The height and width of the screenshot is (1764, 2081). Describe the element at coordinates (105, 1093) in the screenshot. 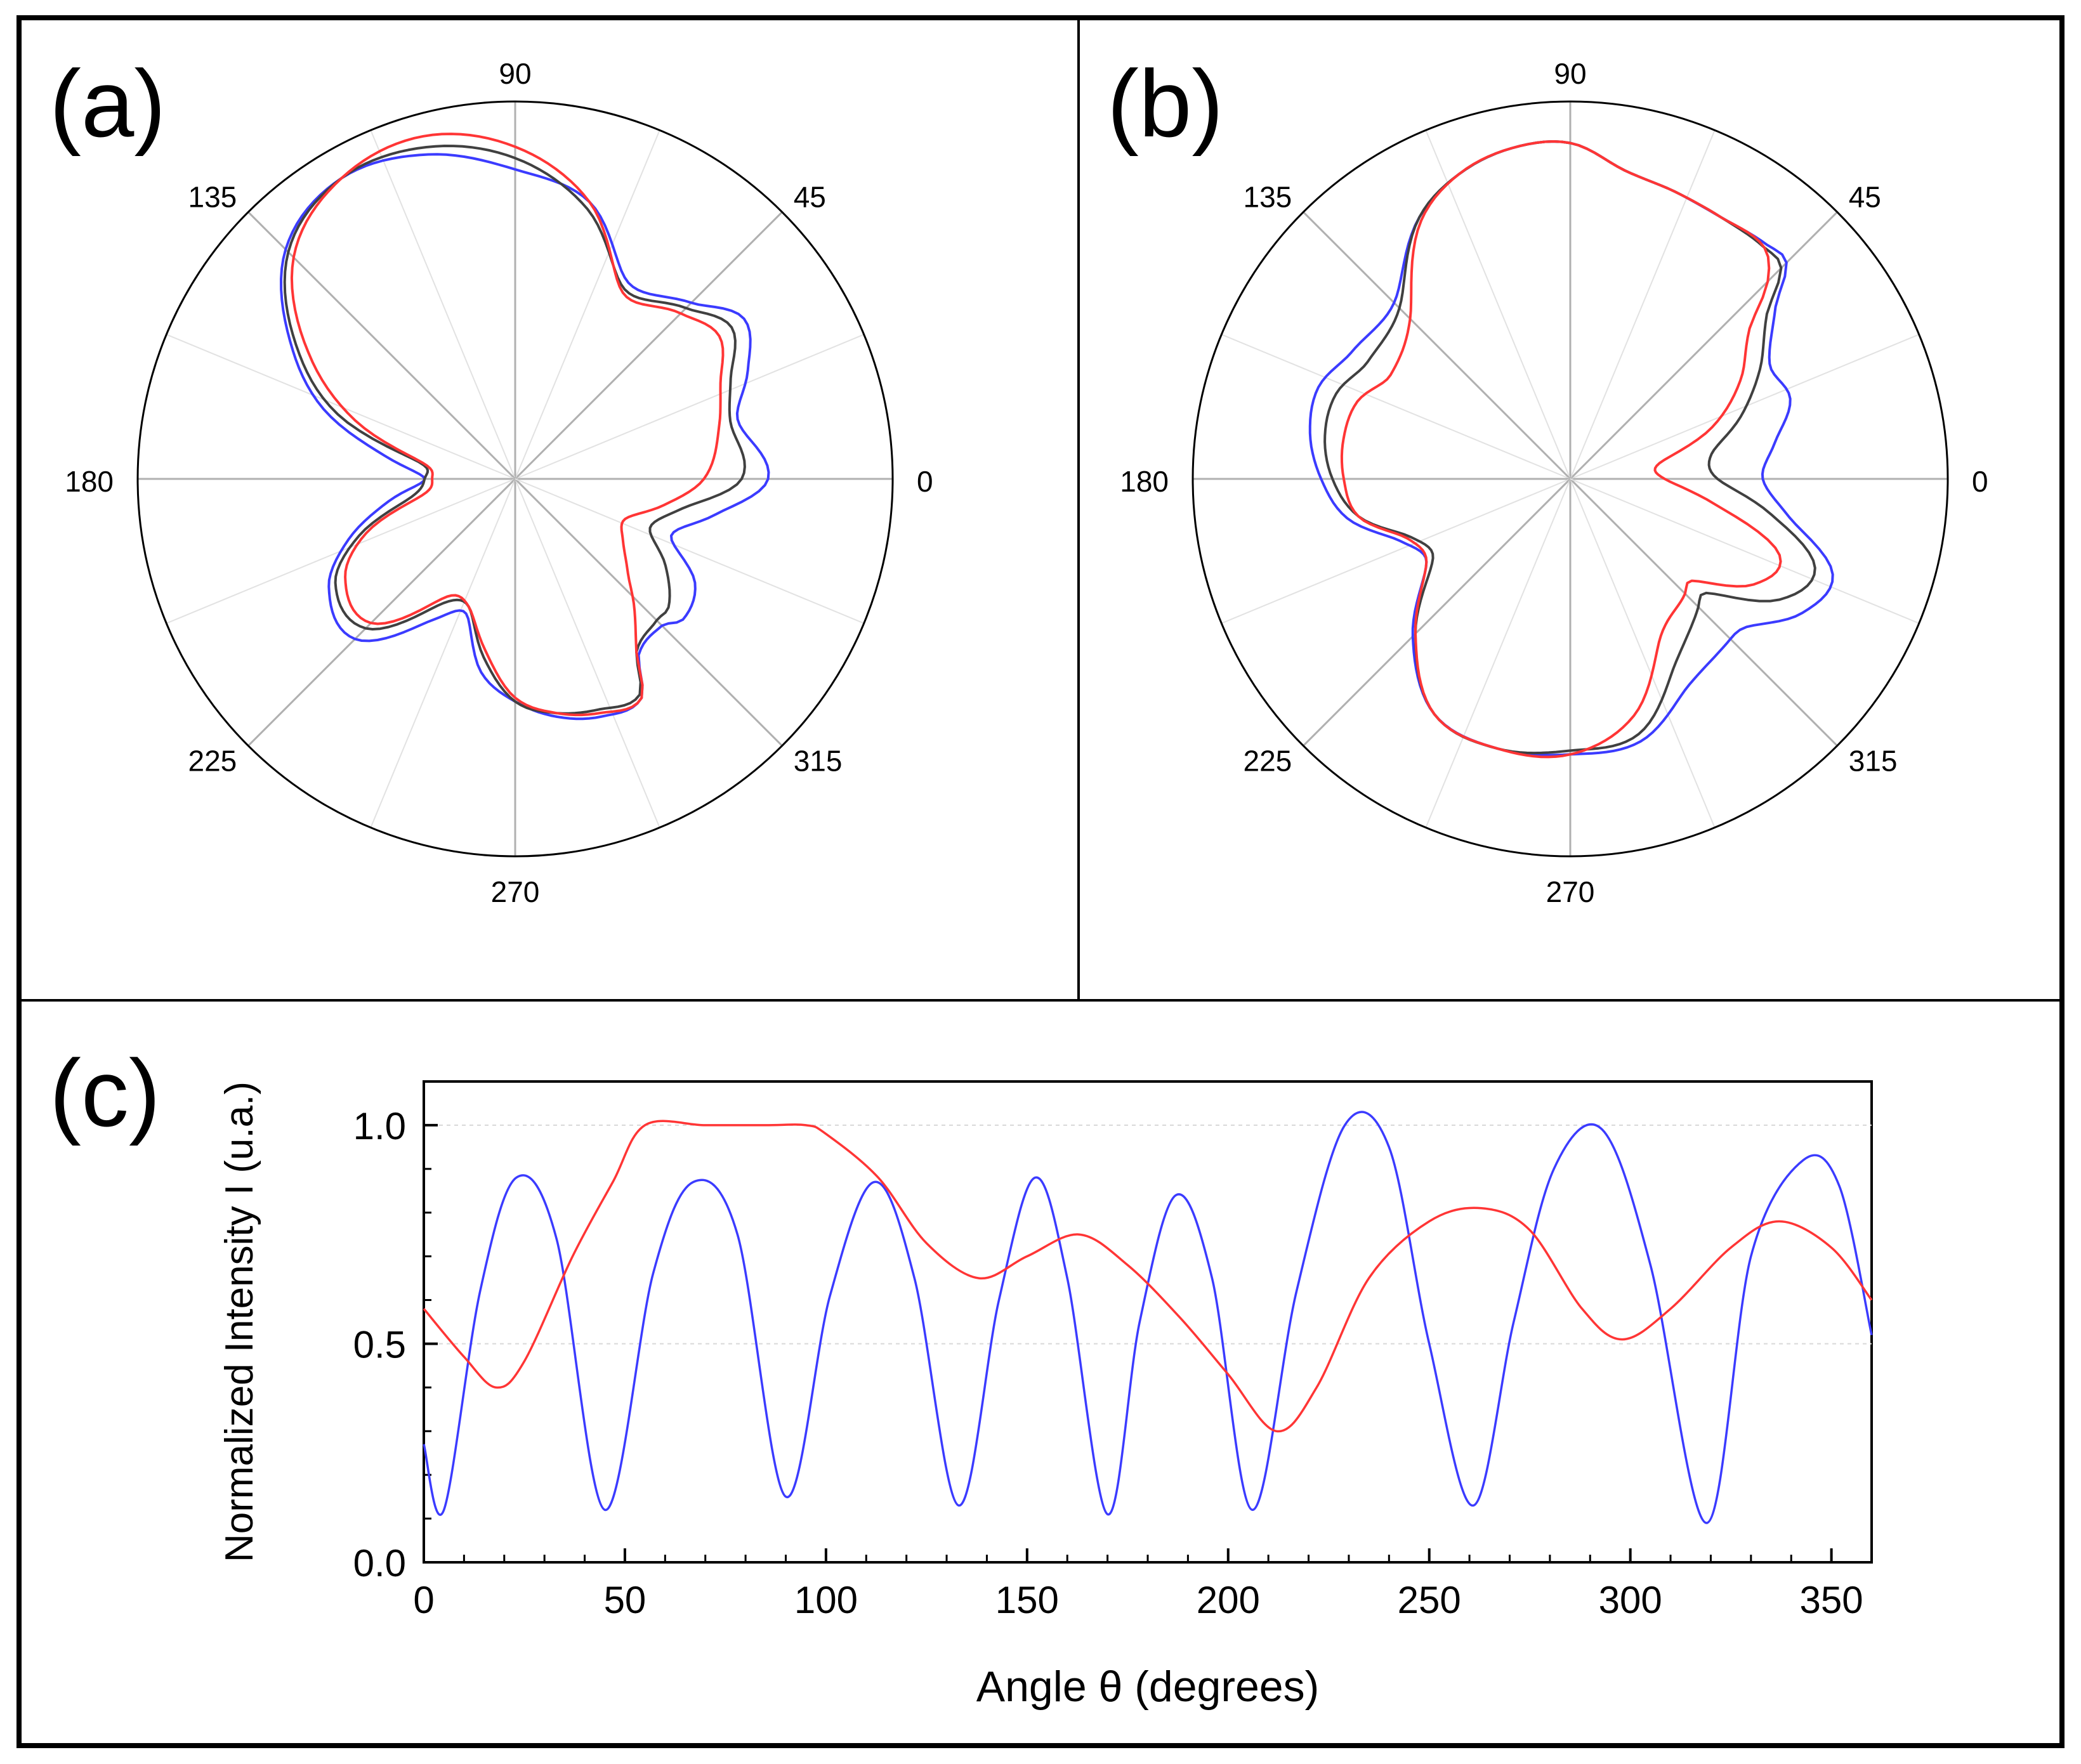

I see `panel-c-label: (c)` at that location.